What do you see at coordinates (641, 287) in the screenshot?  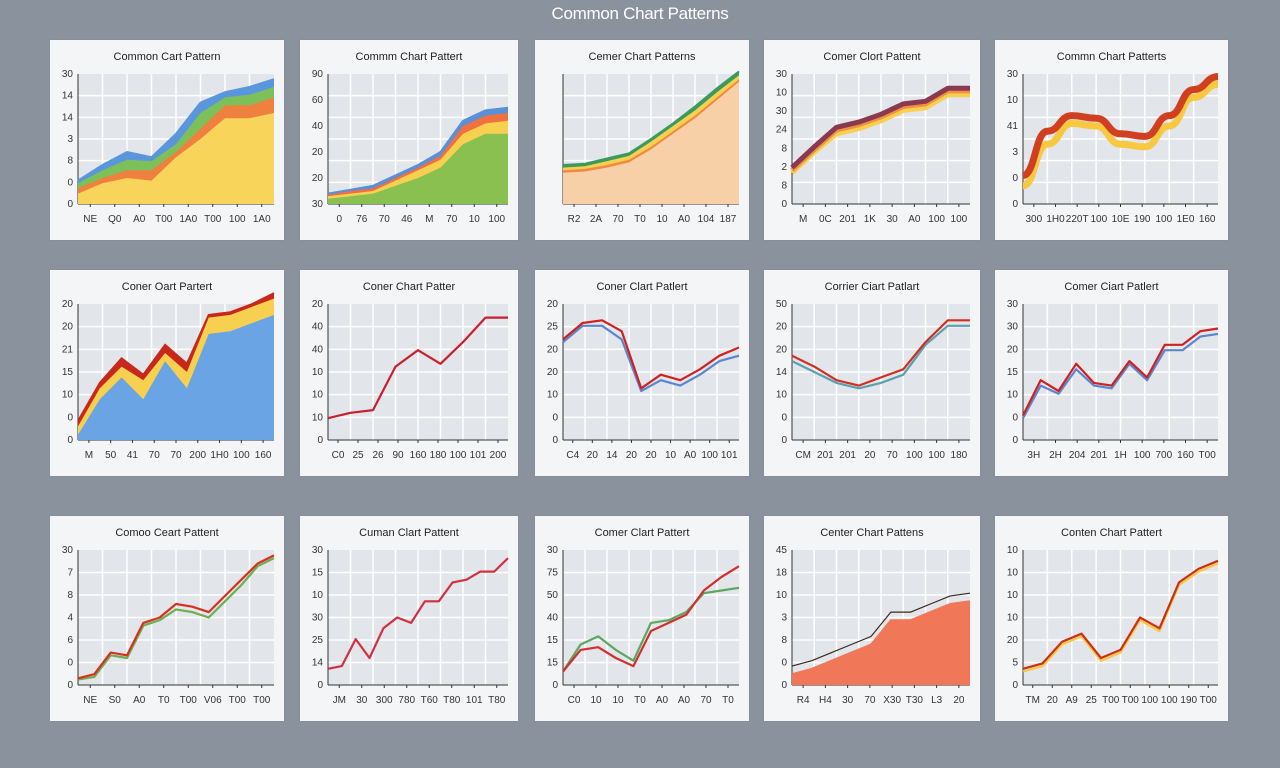 I see `chart-title: Coner Clart Patlert` at bounding box center [641, 287].